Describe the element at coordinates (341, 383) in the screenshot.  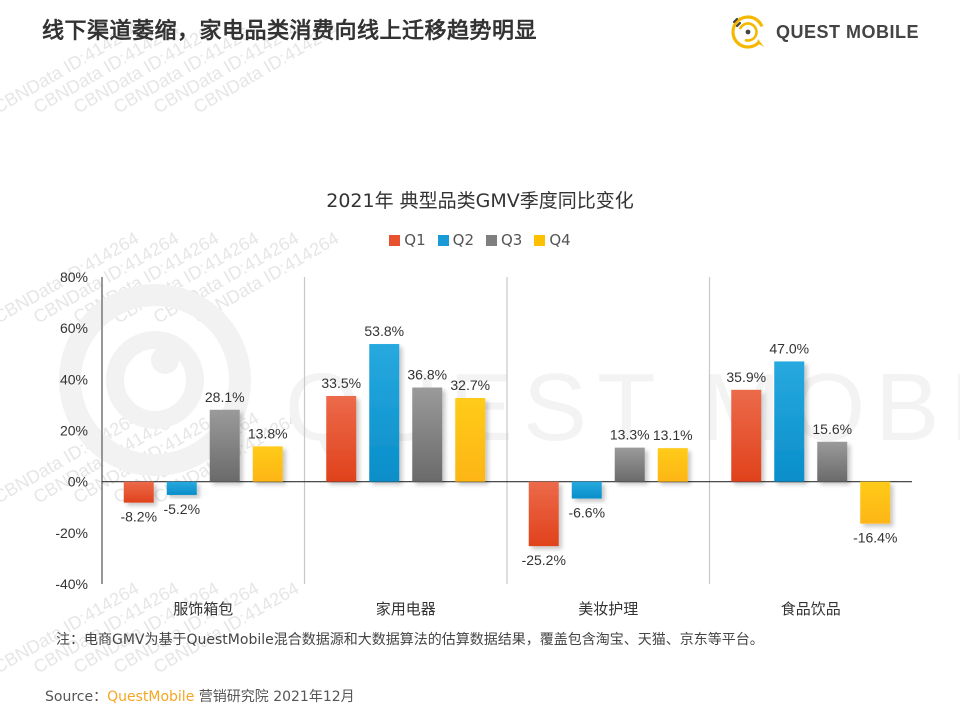
I see `data-label: 33.5%` at that location.